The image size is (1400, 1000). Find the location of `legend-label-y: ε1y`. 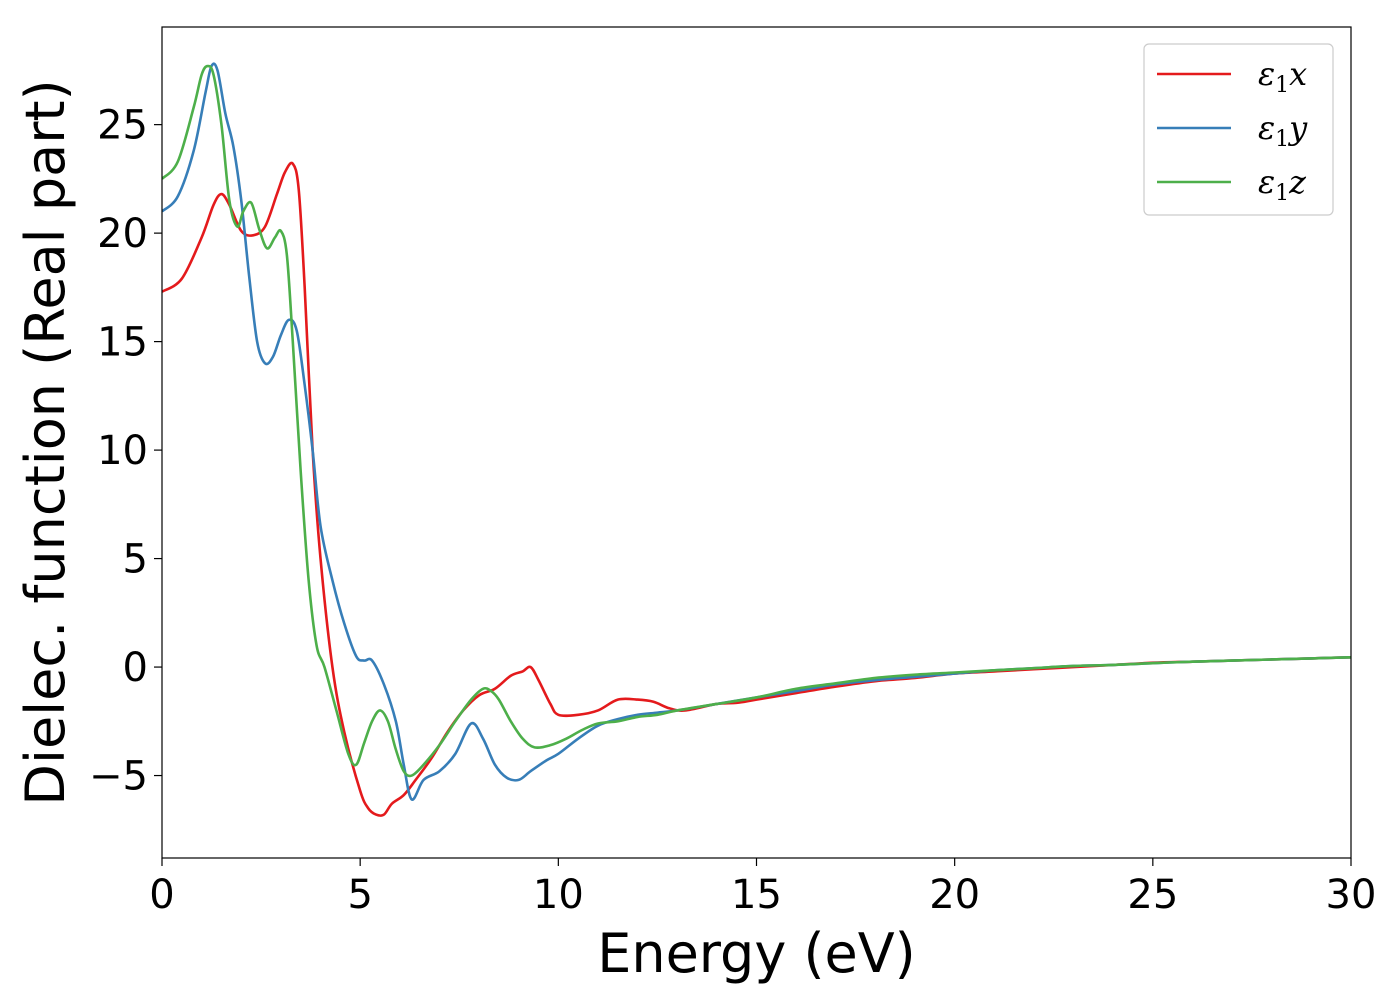

legend-label-y: ε1y is located at coordinates (1283, 130).